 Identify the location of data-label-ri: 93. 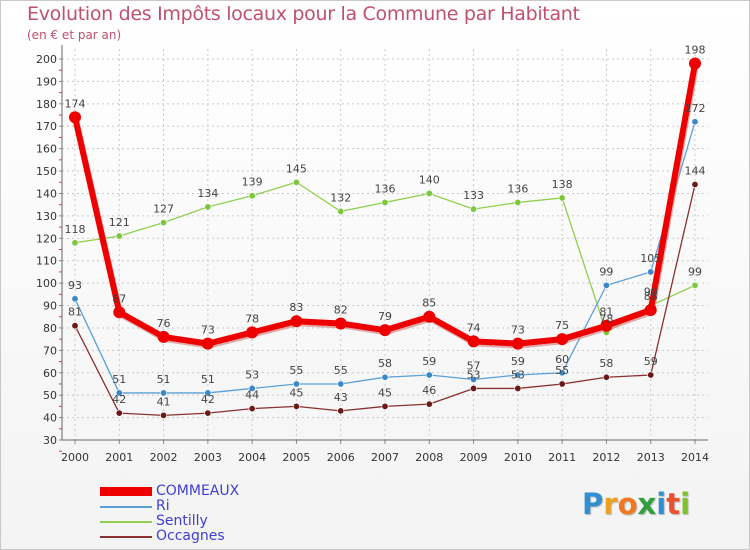
(75, 285).